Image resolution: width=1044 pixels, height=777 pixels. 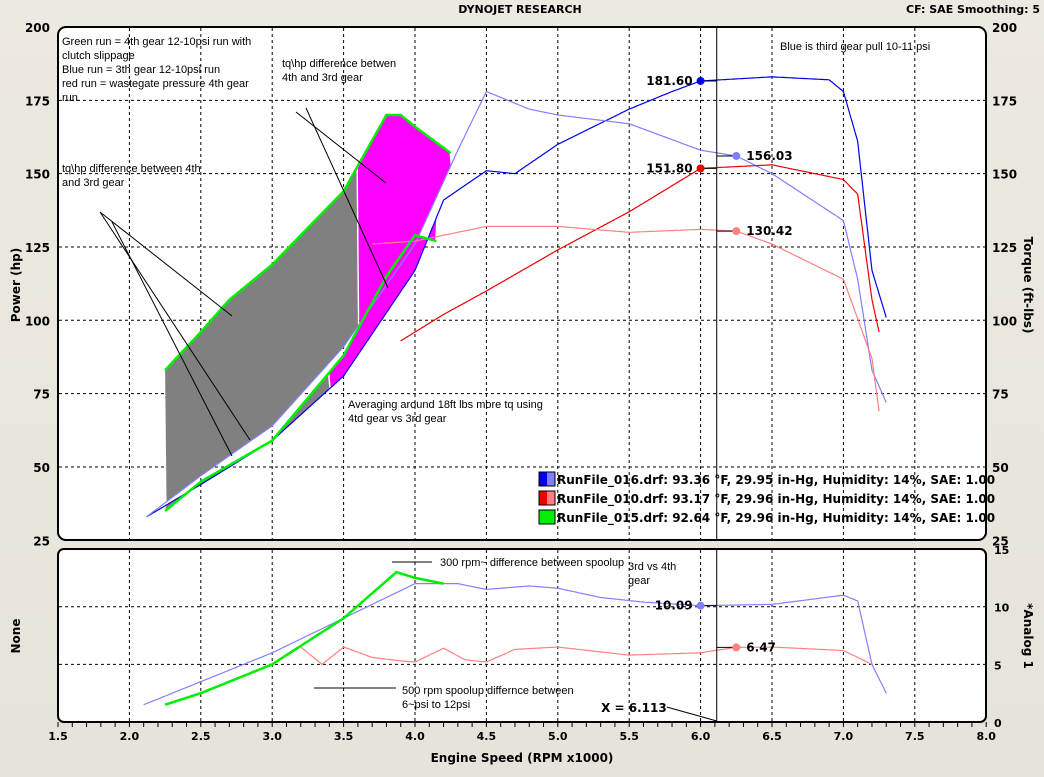 I want to click on marker-label: 10.09, so click(x=674, y=606).